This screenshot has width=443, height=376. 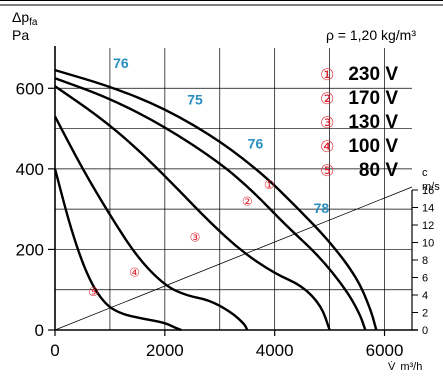 What do you see at coordinates (30, 169) in the screenshot?
I see `y-tick-label: 400` at bounding box center [30, 169].